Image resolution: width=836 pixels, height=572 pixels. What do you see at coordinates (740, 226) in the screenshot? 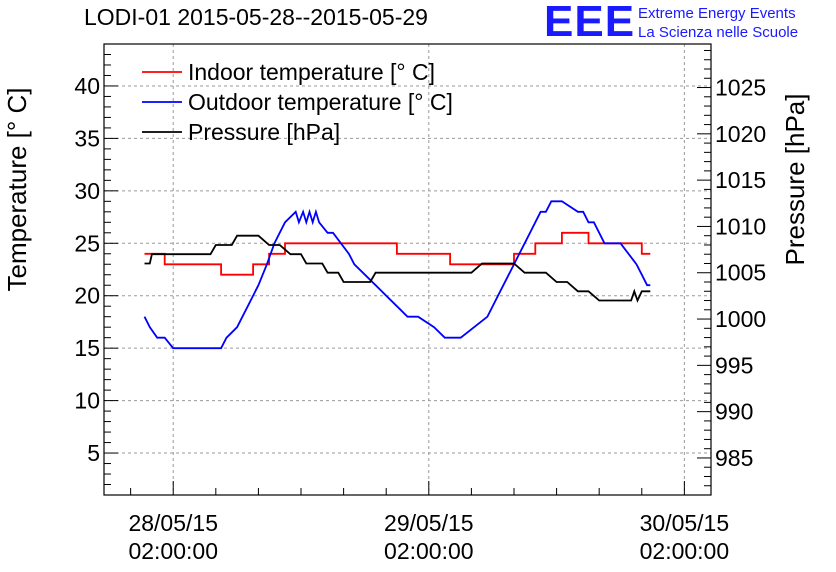
I see `y2-tick-label: 1010` at bounding box center [740, 226].